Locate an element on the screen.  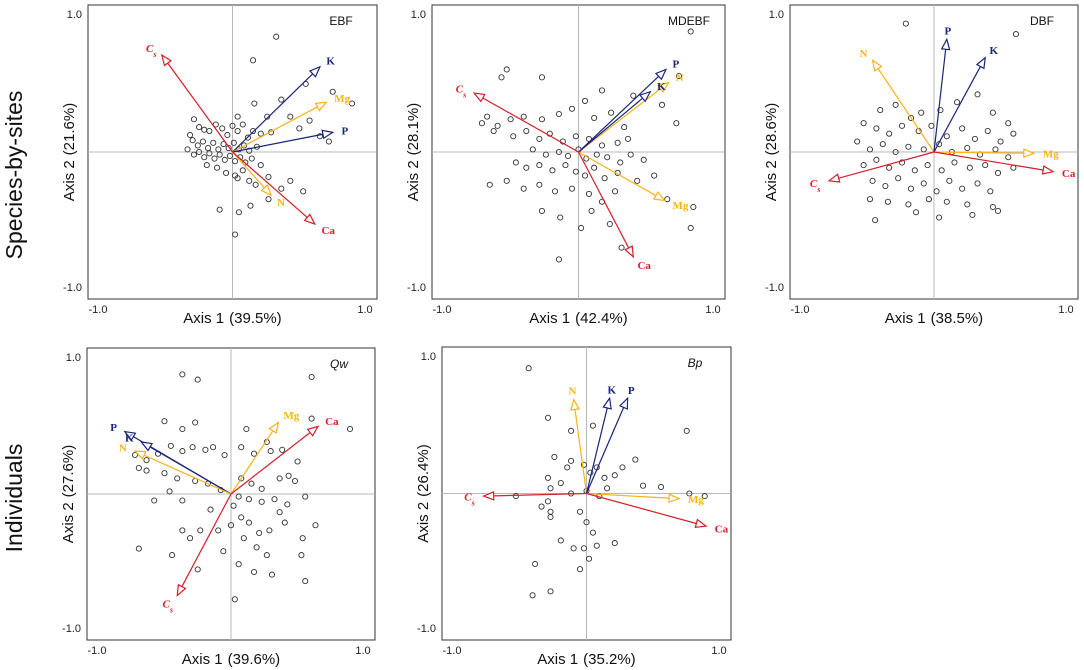
qw-y-axis-title: Axis 2 (27.6%) is located at coordinates (68, 494).